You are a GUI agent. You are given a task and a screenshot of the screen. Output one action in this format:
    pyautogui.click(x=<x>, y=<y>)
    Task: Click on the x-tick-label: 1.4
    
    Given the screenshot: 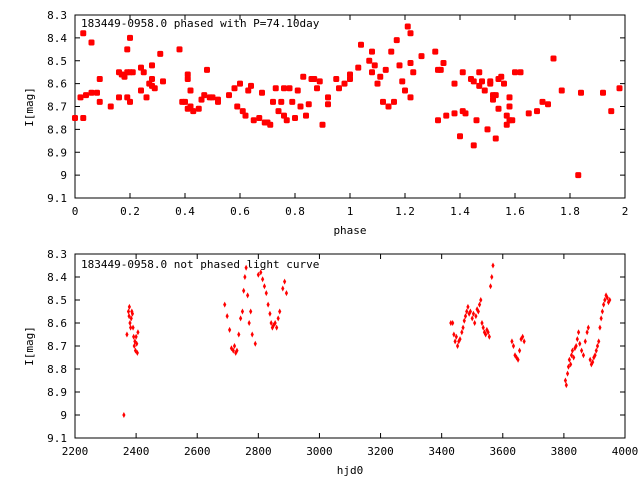 What is the action you would take?
    pyautogui.click(x=460, y=211)
    